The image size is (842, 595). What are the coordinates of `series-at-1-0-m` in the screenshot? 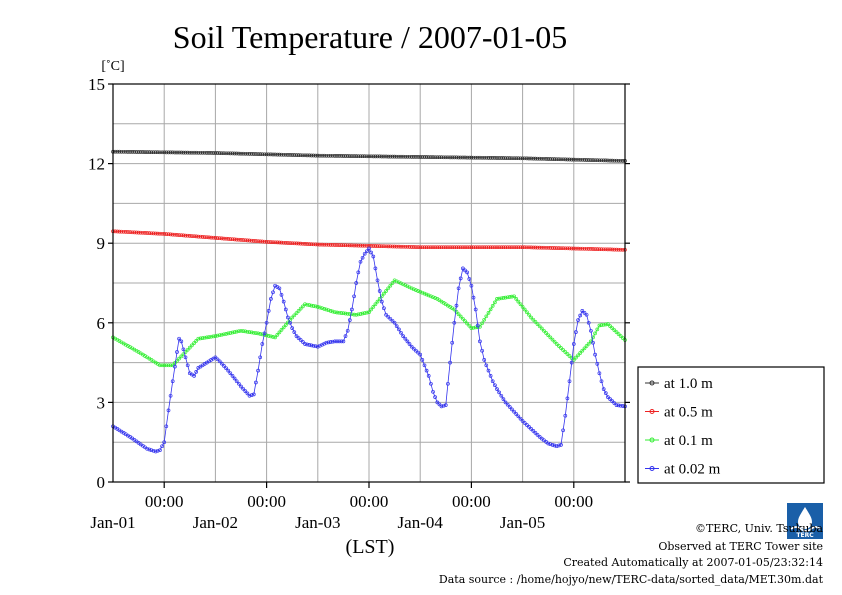 It's located at (369, 156).